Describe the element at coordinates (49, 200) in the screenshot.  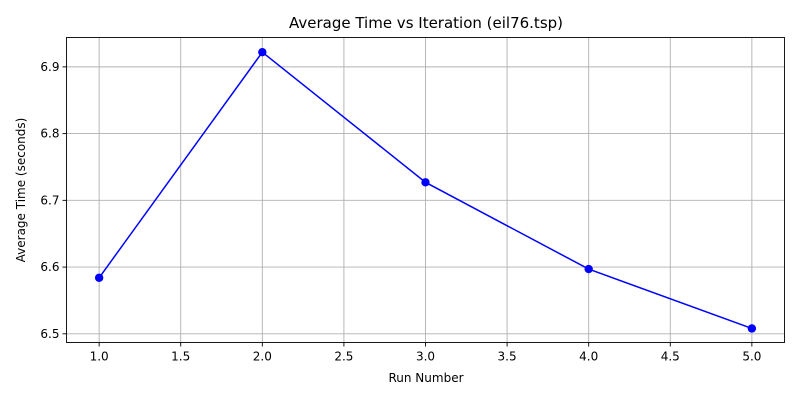
I see `y-tick-label: 6.7` at that location.